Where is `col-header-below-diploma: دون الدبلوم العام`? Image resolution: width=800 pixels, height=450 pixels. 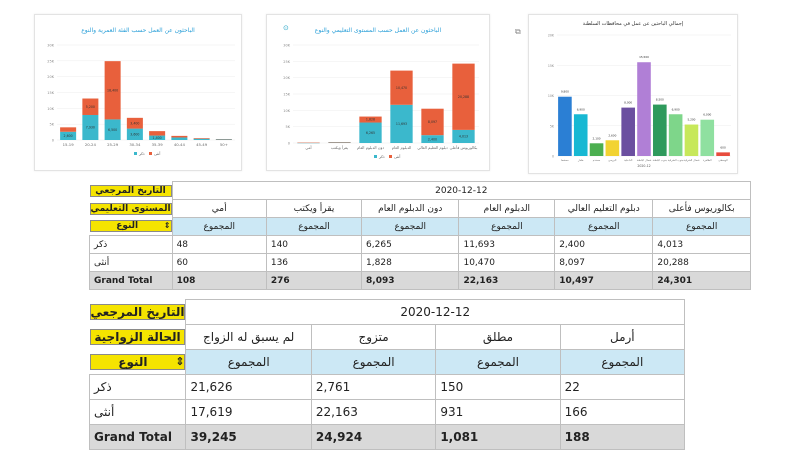 col-header-below-diploma: دون الدبلوم العام is located at coordinates (410, 208).